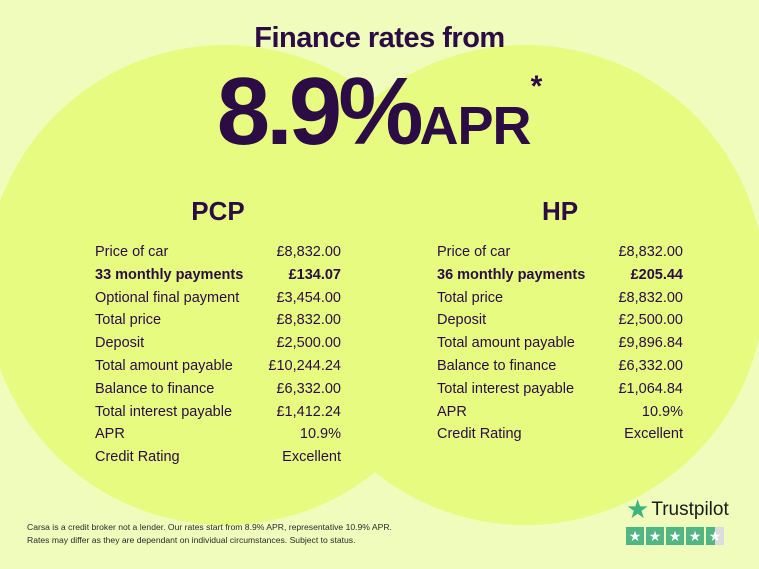 The width and height of the screenshot is (759, 569). I want to click on row-value: £10,244.24, so click(304, 365).